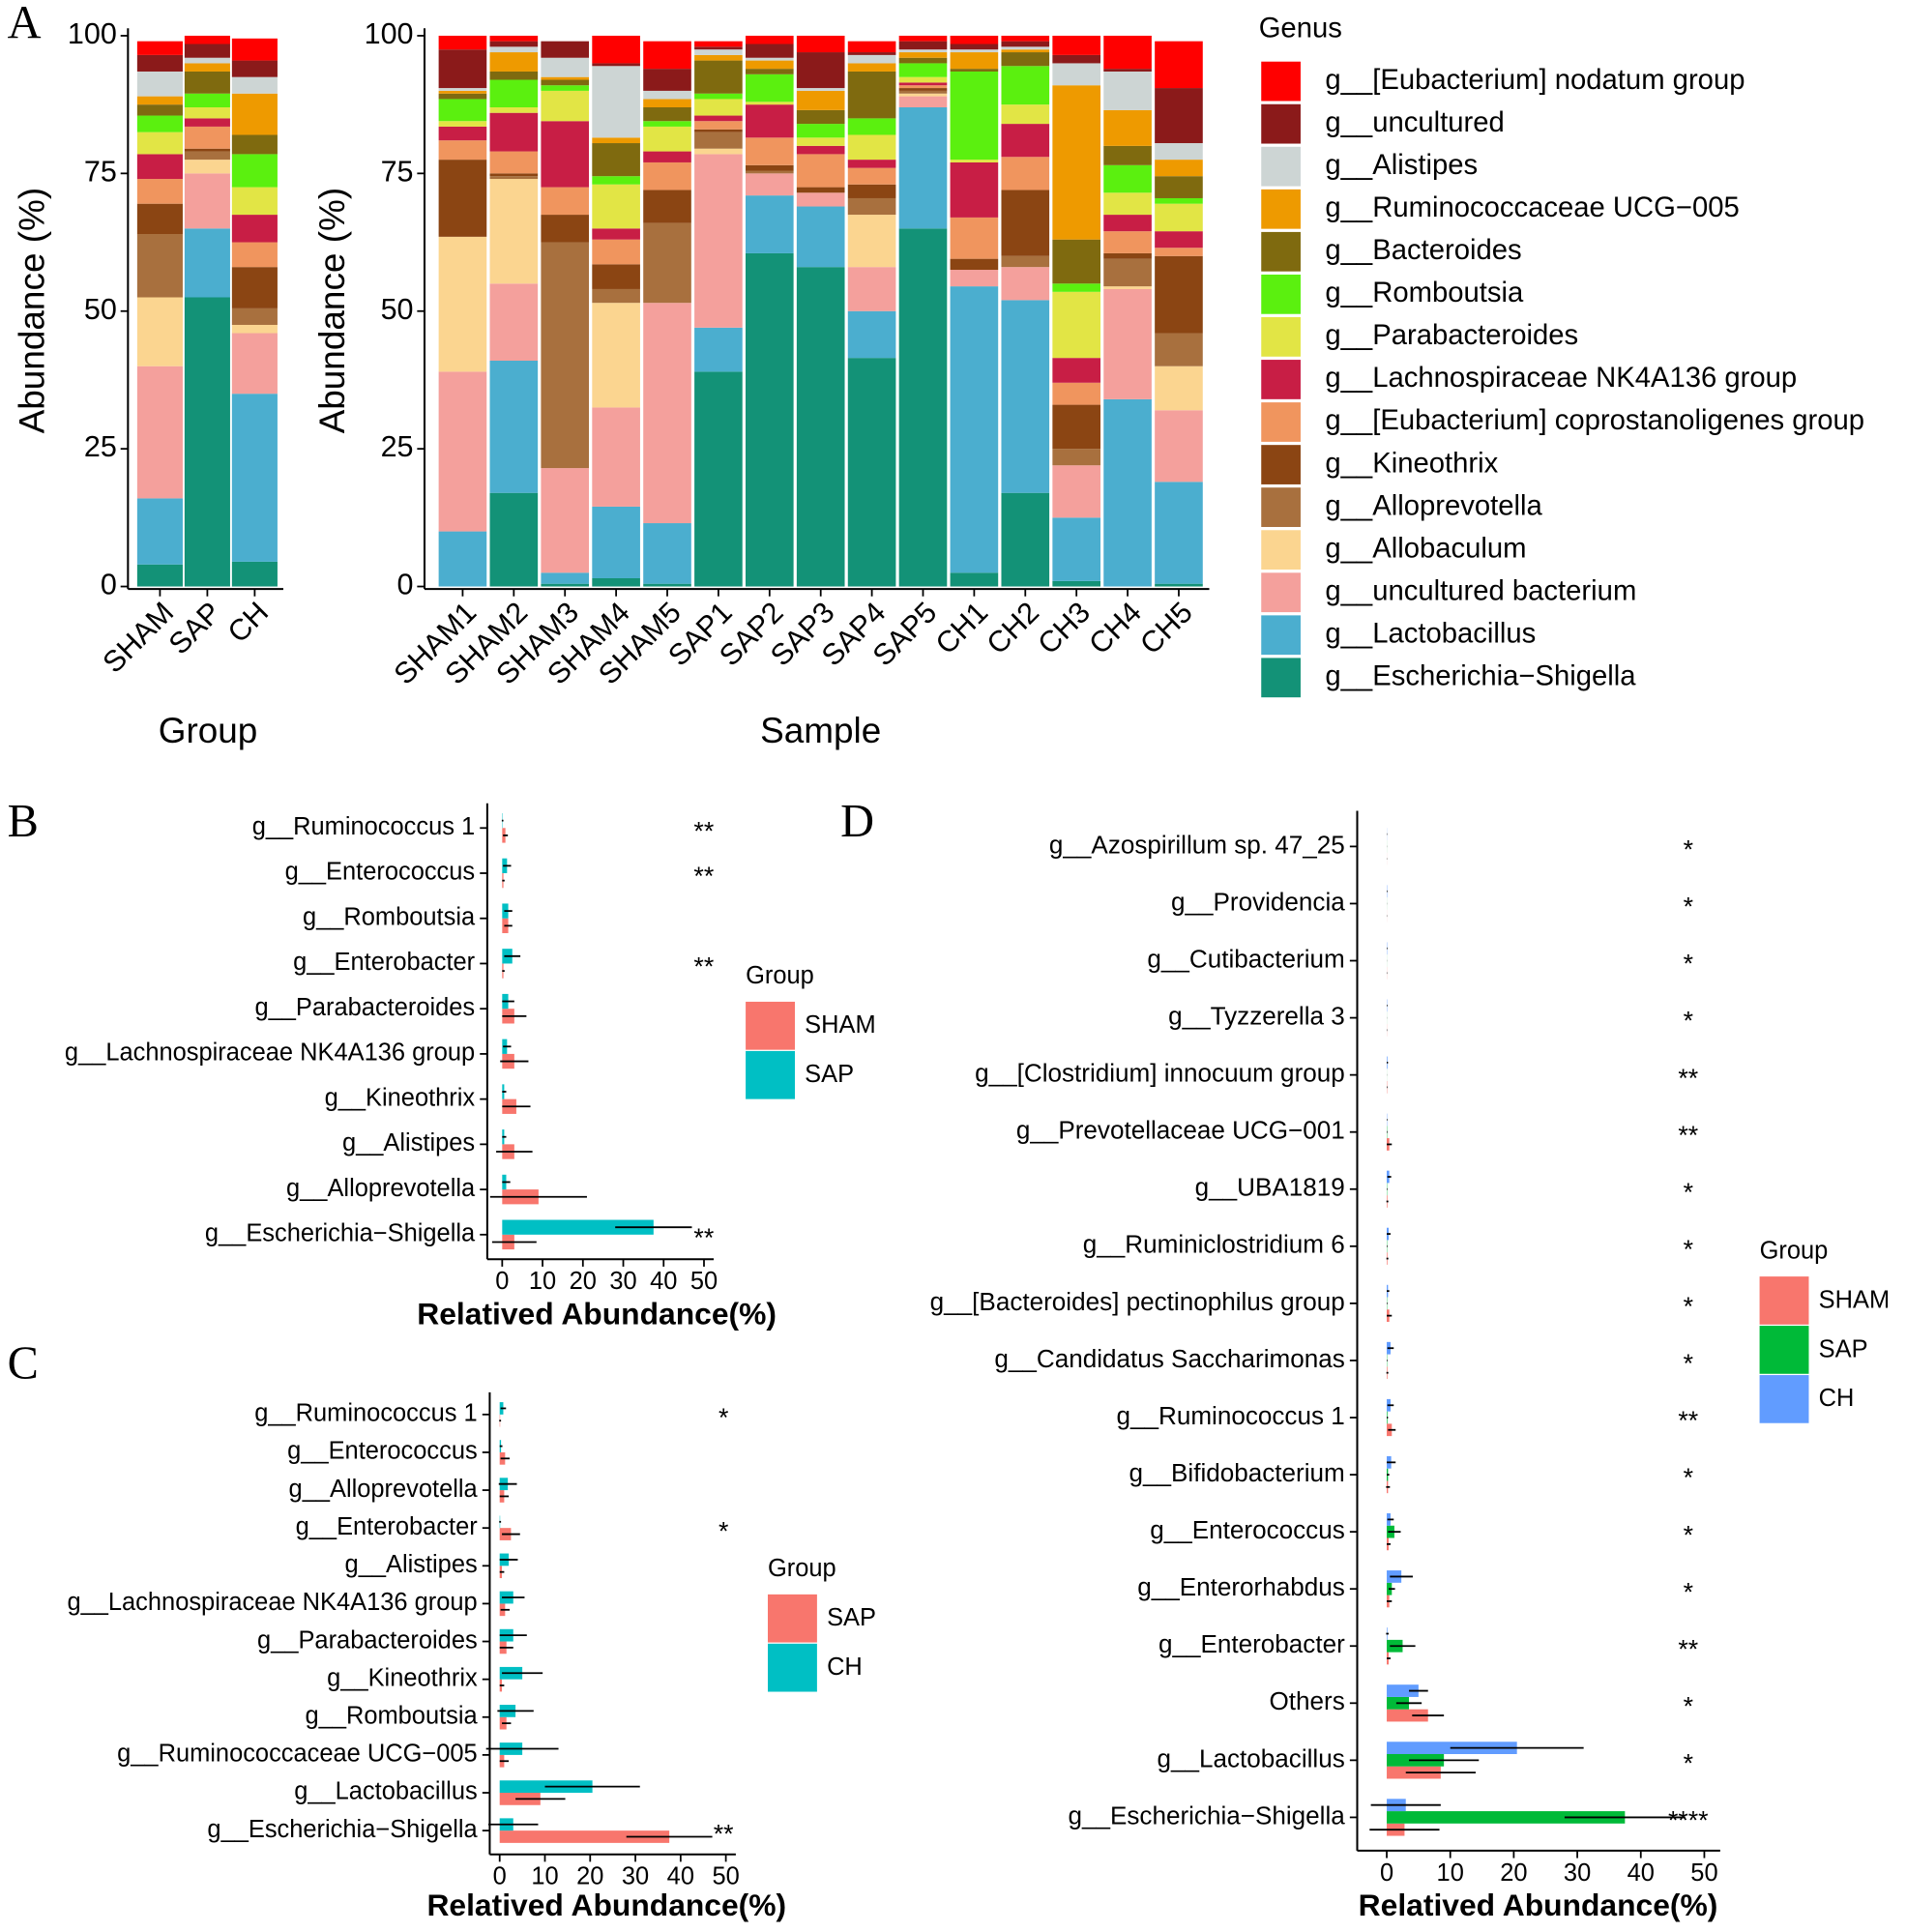  What do you see at coordinates (1423, 250) in the screenshot?
I see `legend-label: g__Bacteroides` at bounding box center [1423, 250].